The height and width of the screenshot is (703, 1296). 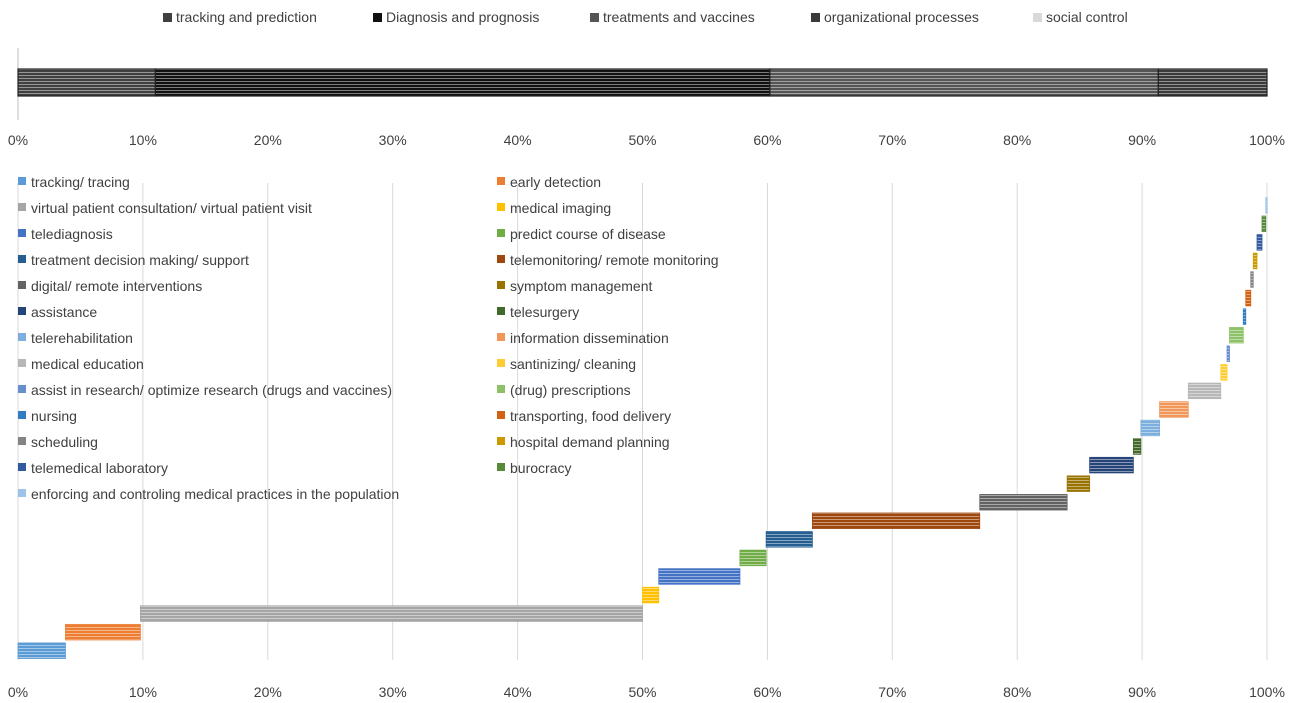 What do you see at coordinates (501, 363) in the screenshot?
I see `legend-swatch-santinizing-cleaning` at bounding box center [501, 363].